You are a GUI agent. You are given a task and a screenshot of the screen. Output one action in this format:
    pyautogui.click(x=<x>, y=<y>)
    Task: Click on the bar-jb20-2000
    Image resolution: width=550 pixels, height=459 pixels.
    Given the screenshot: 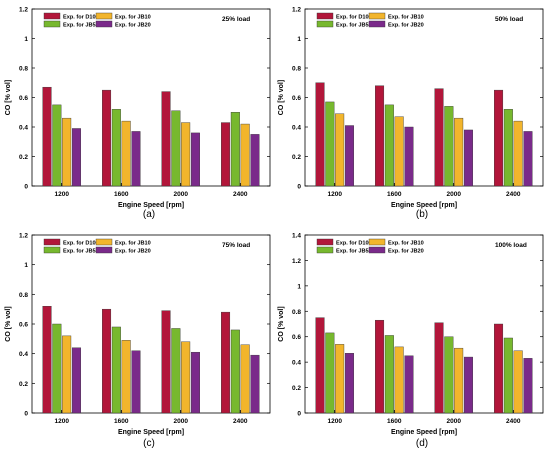 What is the action you would take?
    pyautogui.click(x=468, y=385)
    